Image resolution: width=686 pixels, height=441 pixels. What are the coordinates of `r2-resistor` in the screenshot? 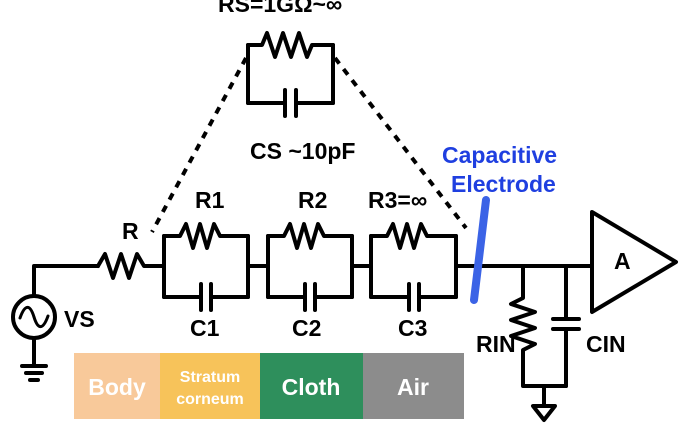 It's located at (310, 236).